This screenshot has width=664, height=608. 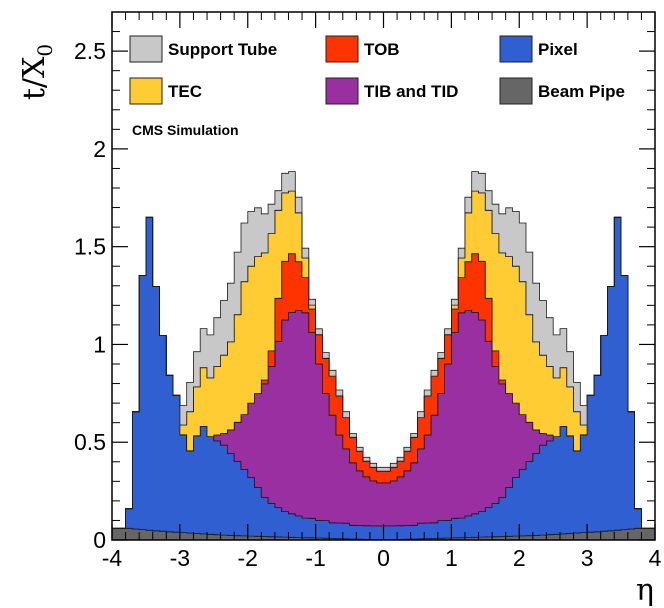 I want to click on legend-label-pixel: Pixel, so click(x=558, y=49).